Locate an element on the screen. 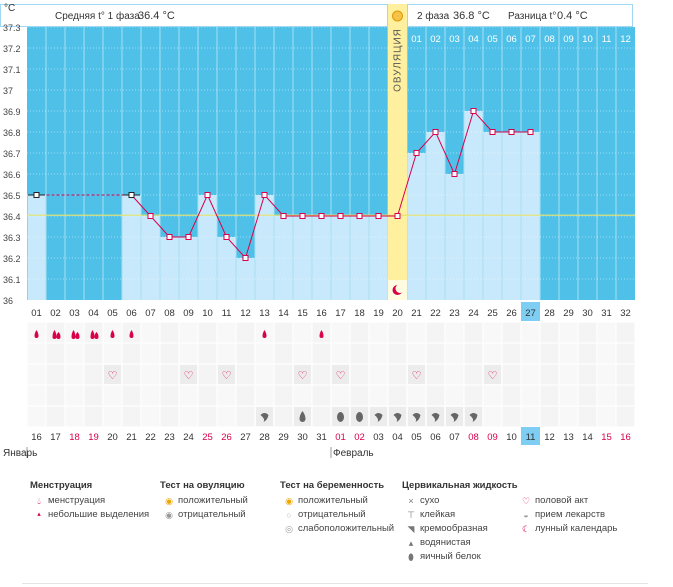 The image size is (673, 587). legend-label: слабоположительный is located at coordinates (346, 528).